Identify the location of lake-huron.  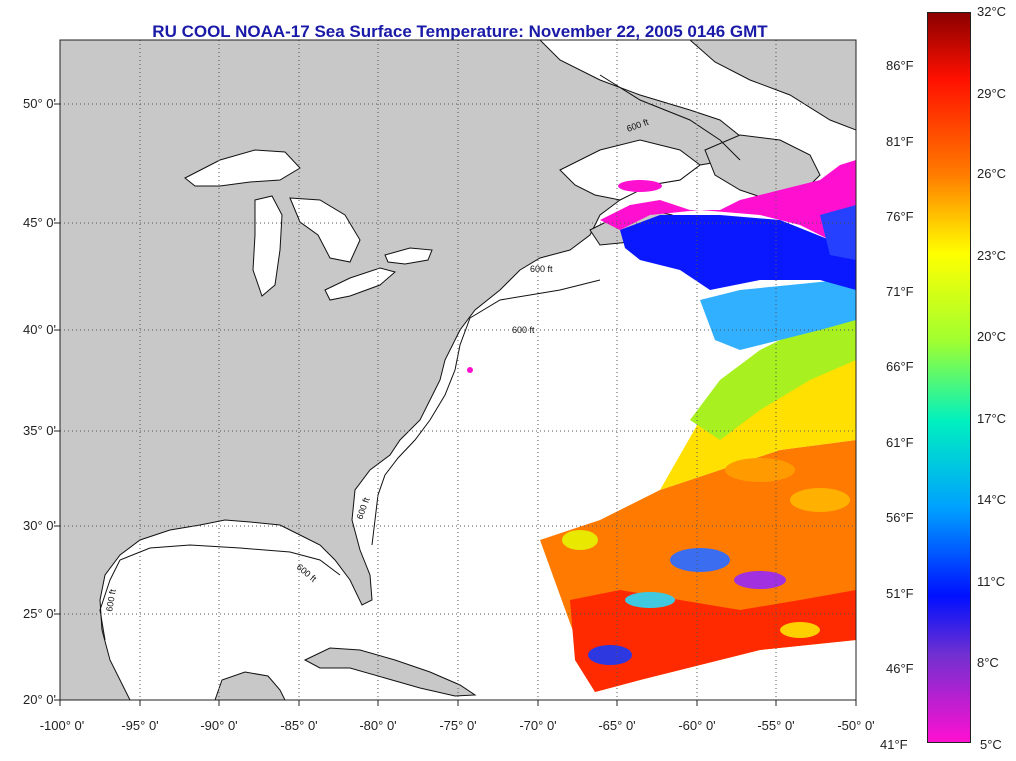
(325, 230).